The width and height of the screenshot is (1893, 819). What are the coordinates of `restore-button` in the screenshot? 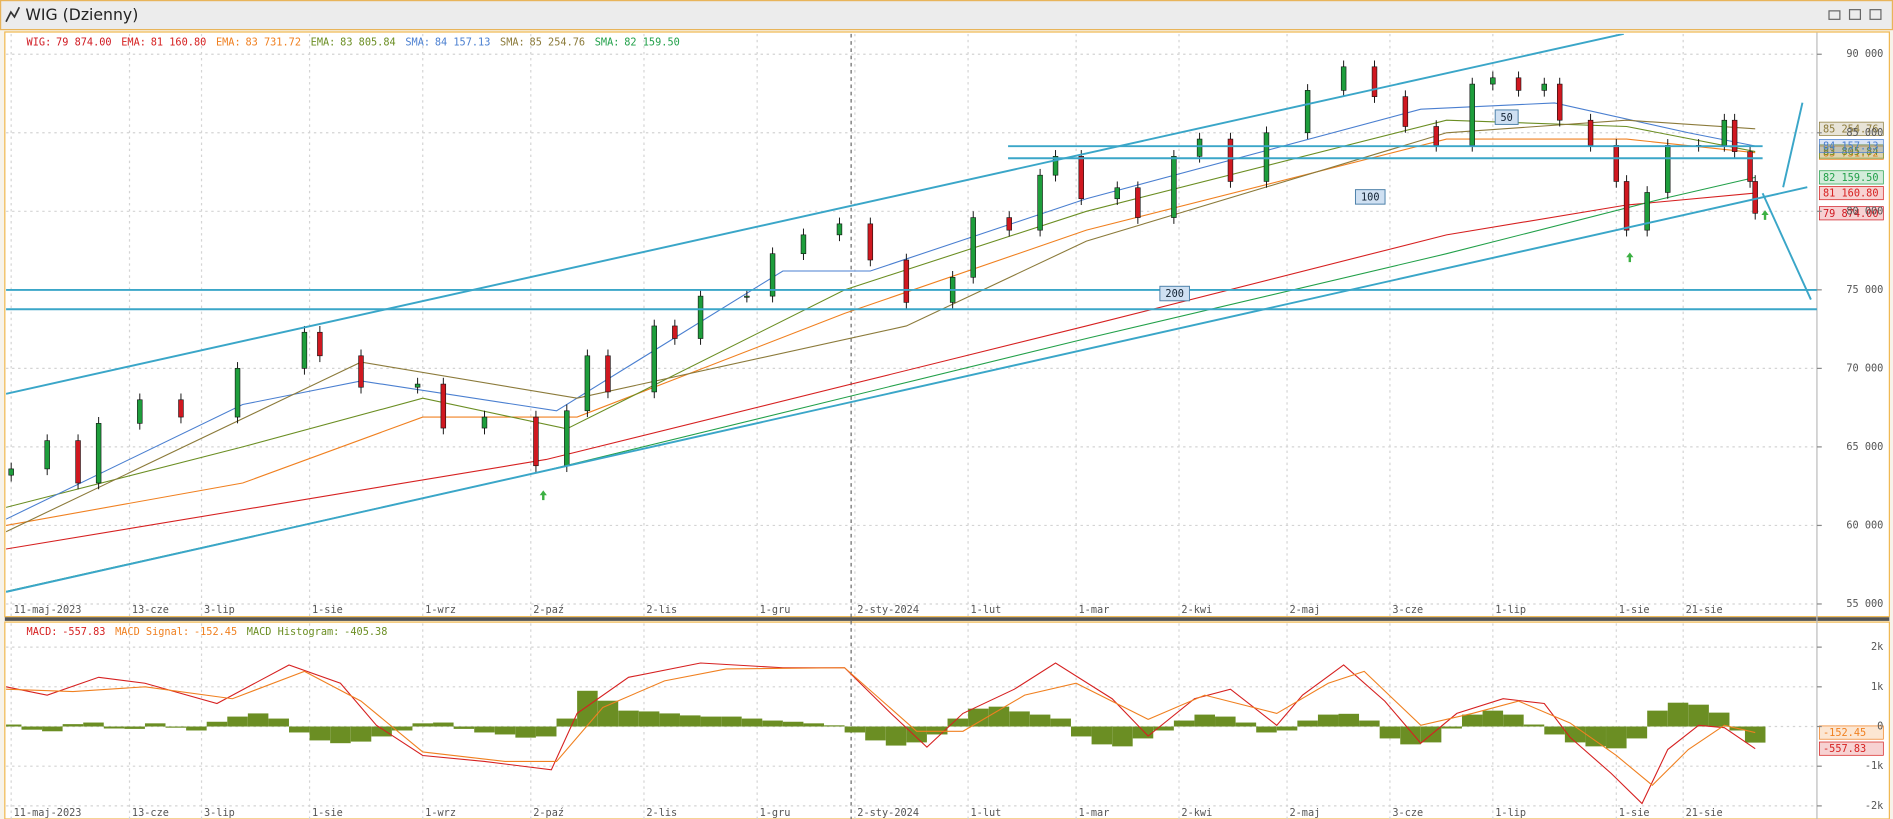 It's located at (1855, 14).